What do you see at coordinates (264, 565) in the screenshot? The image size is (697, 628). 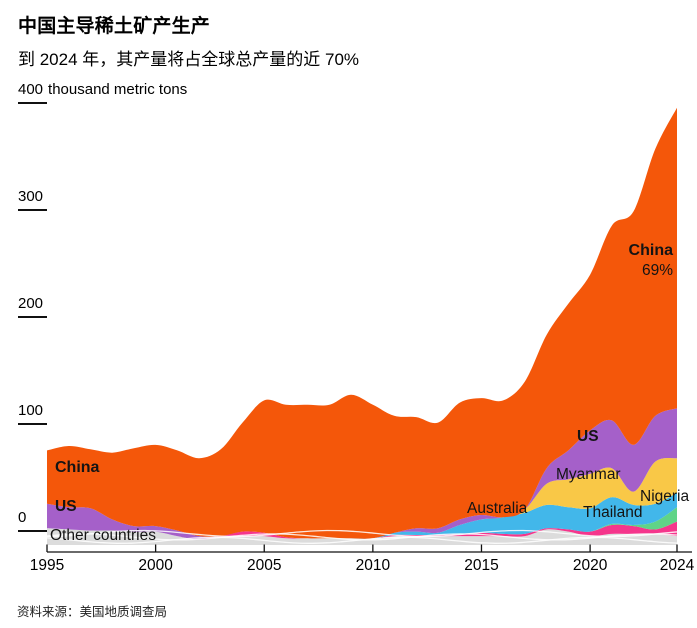 I see `x-tick-label-2005: 2005` at bounding box center [264, 565].